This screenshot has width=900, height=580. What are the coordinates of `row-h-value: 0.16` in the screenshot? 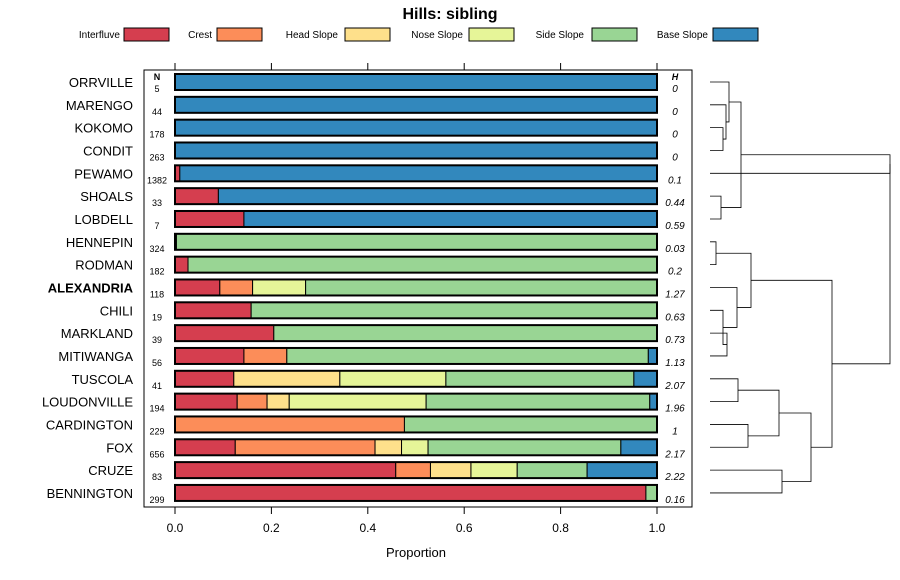 It's located at (675, 500).